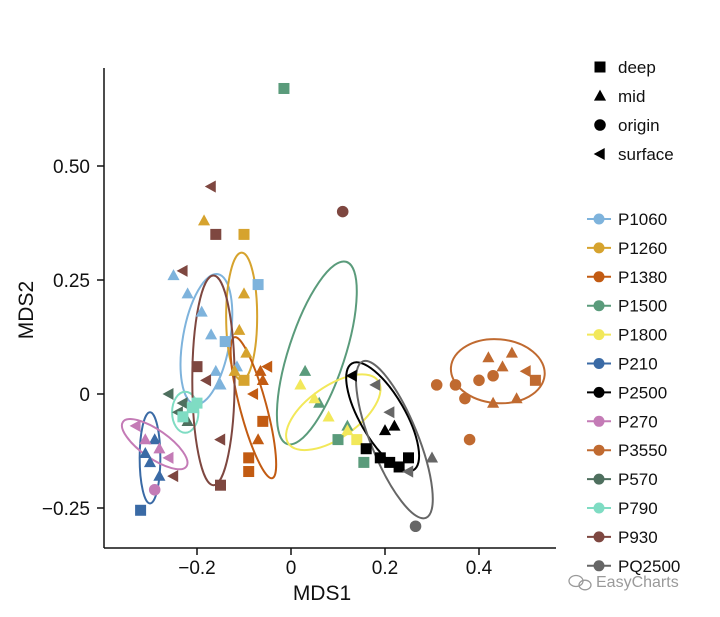  Describe the element at coordinates (599, 479) in the screenshot. I see `legend-p570-dot` at that location.